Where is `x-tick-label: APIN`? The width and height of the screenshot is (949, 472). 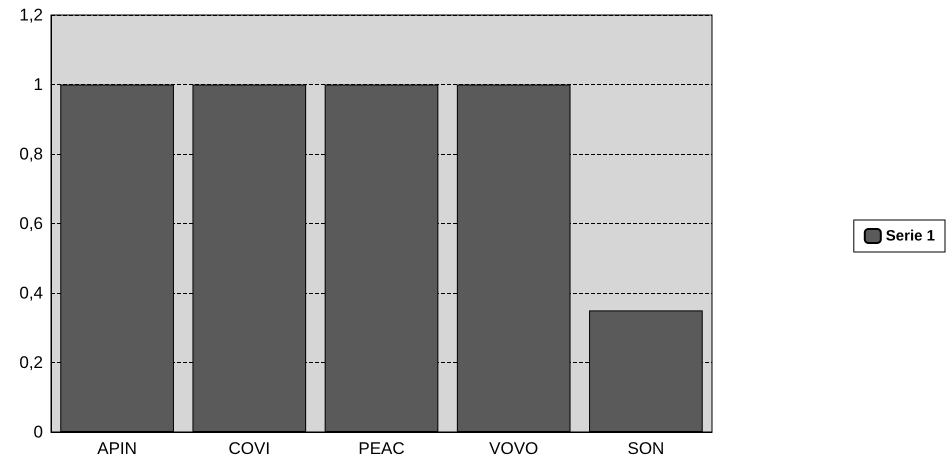 x-tick-label: APIN is located at coordinates (117, 448).